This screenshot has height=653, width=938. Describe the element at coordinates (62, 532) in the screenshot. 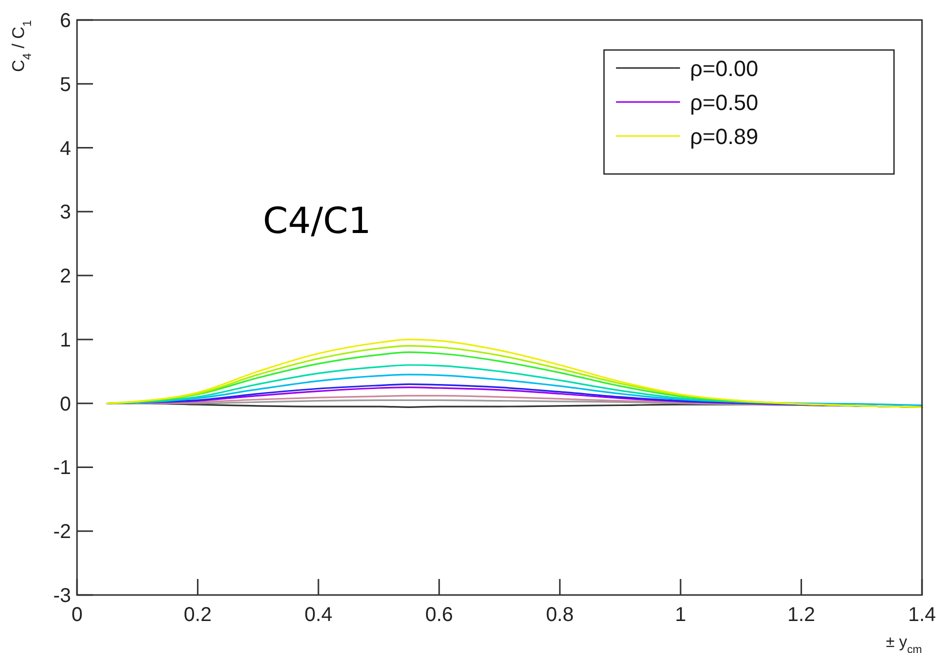

I see `y-tick-label: -2` at that location.